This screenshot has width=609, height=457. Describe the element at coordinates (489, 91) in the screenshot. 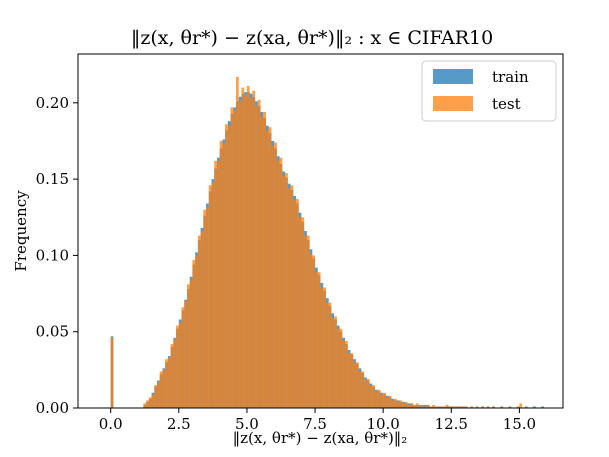

I see `legend: train test` at that location.